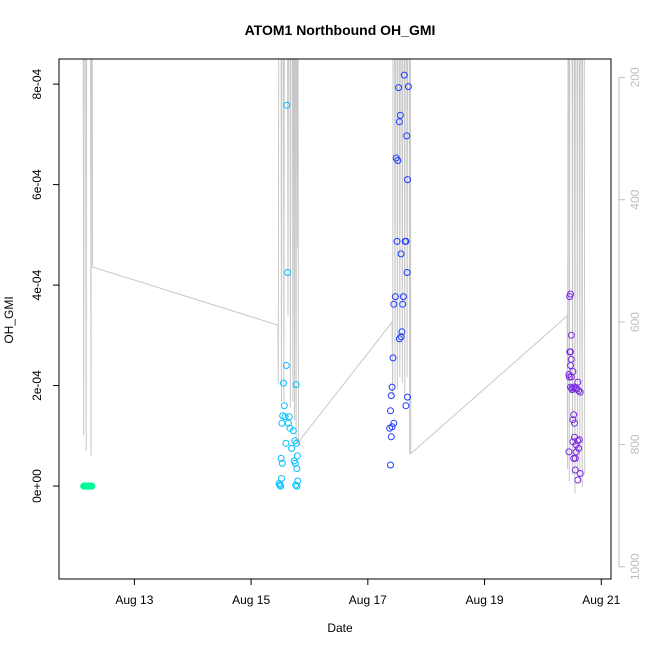 The width and height of the screenshot is (650, 650). Describe the element at coordinates (37, 486) in the screenshot. I see `y-tick-label: 0e+00` at that location.